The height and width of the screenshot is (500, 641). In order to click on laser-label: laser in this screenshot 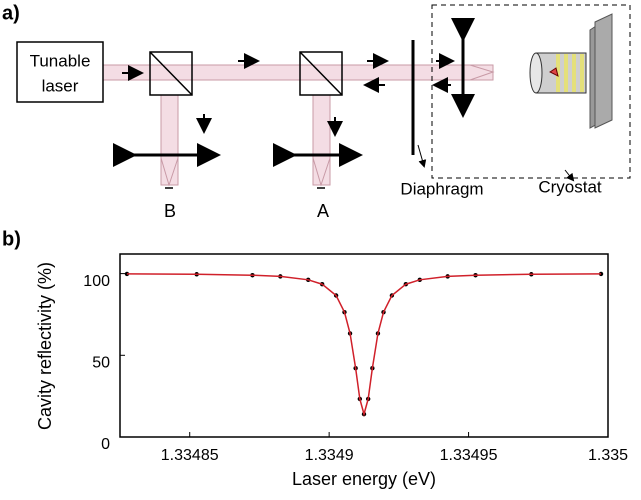, I will do `click(60, 85)`.